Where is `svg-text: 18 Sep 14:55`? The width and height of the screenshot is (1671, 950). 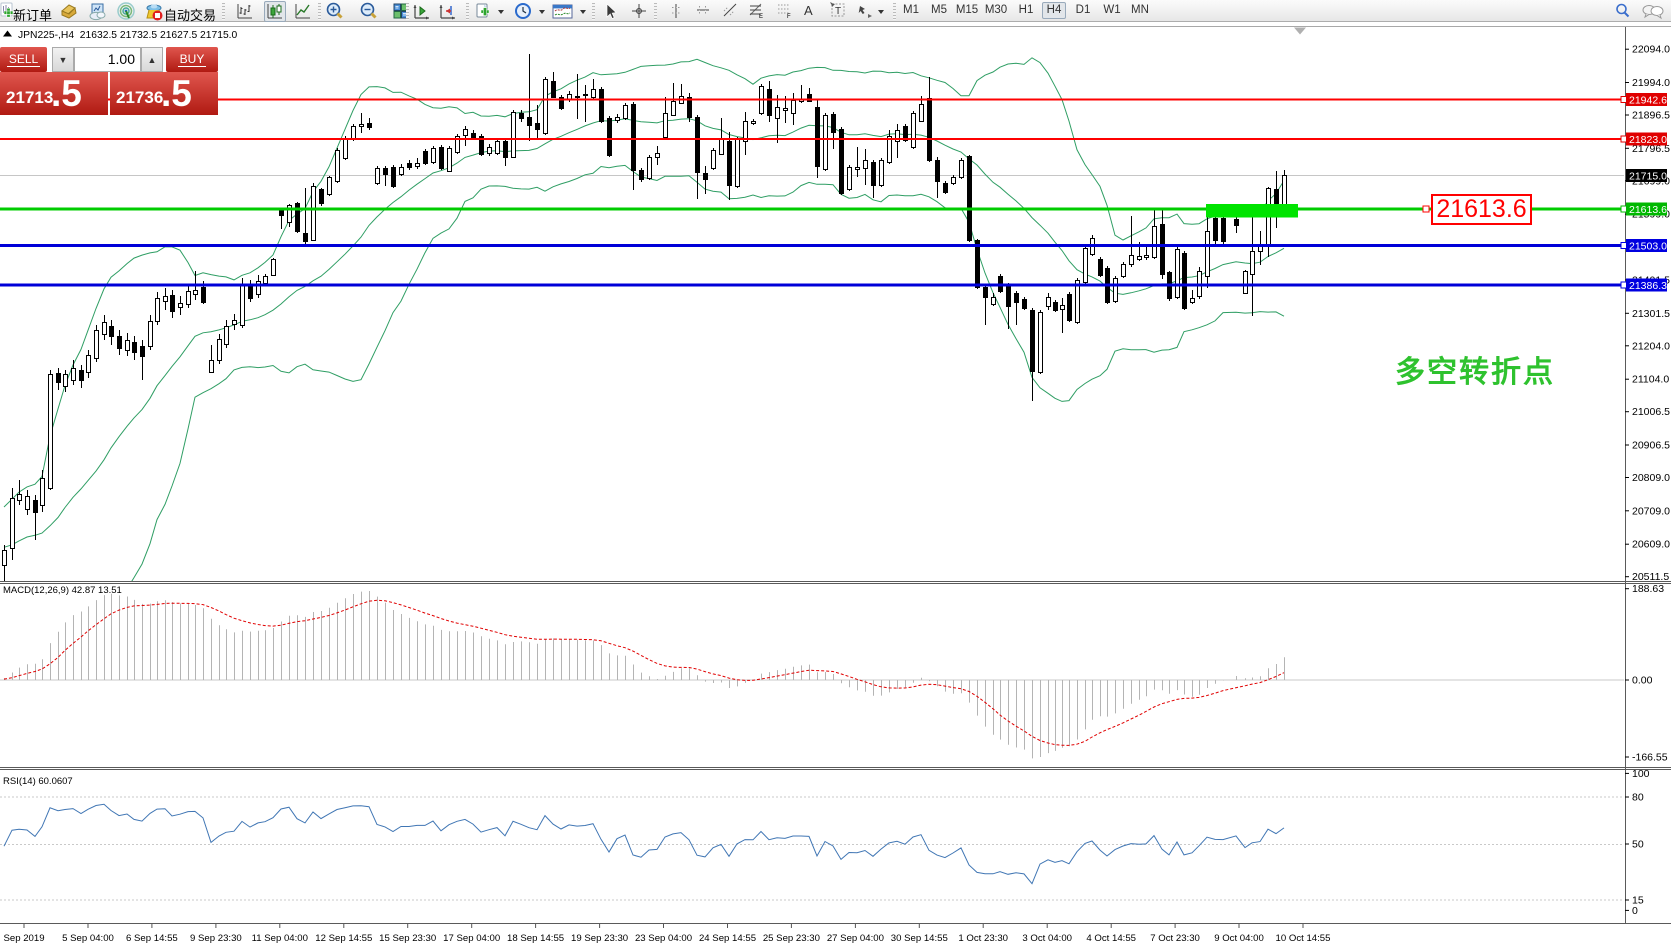
svg-text: 18 Sep 14:55 is located at coordinates (535, 938).